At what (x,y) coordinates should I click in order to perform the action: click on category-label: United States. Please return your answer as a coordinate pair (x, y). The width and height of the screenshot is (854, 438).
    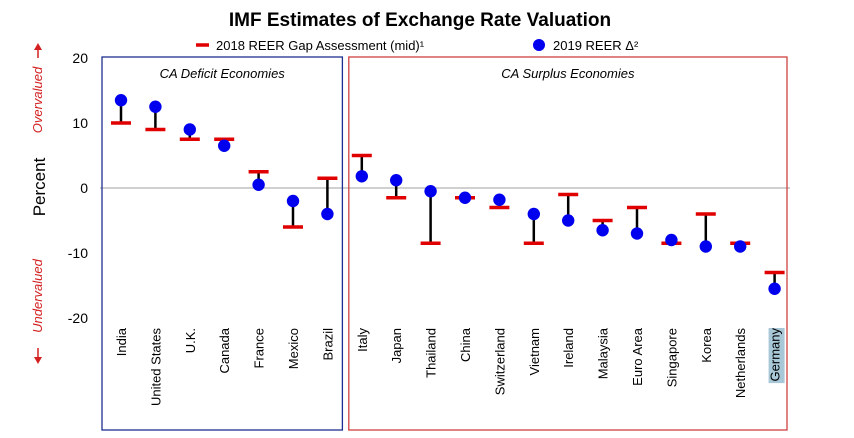
    Looking at the image, I should click on (155, 367).